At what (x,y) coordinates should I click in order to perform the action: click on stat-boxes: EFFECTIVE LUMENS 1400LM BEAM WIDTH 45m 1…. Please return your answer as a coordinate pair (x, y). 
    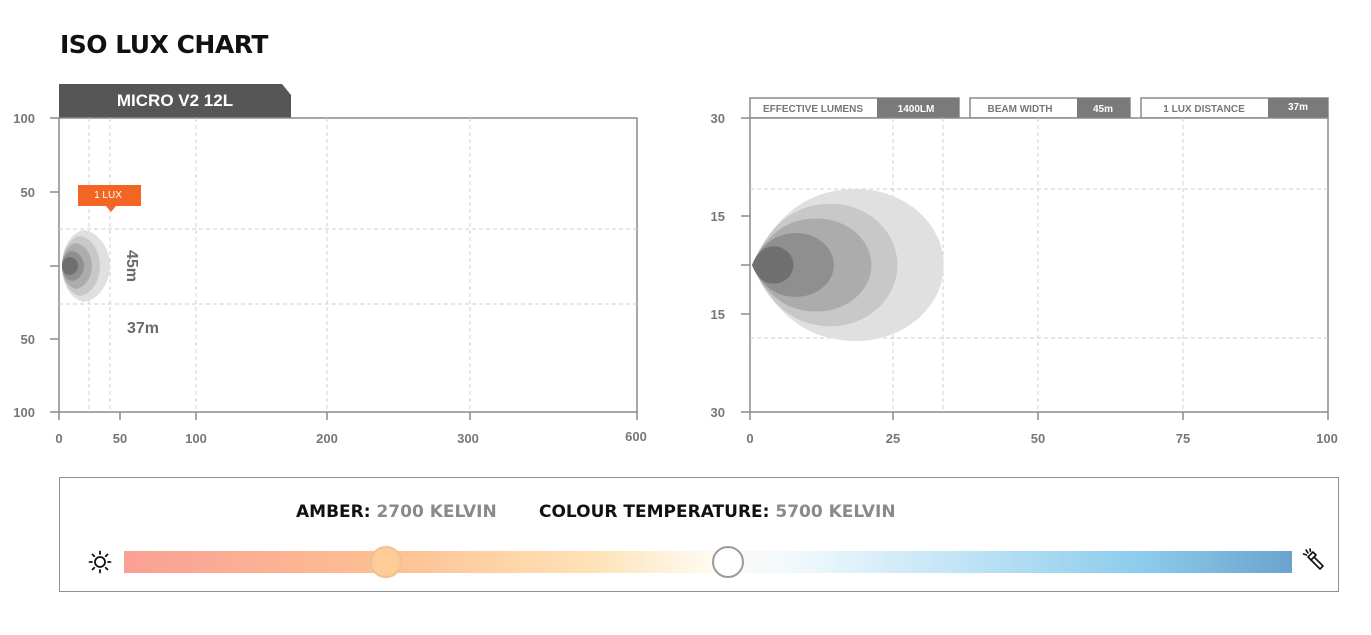
    Looking at the image, I should click on (1039, 108).